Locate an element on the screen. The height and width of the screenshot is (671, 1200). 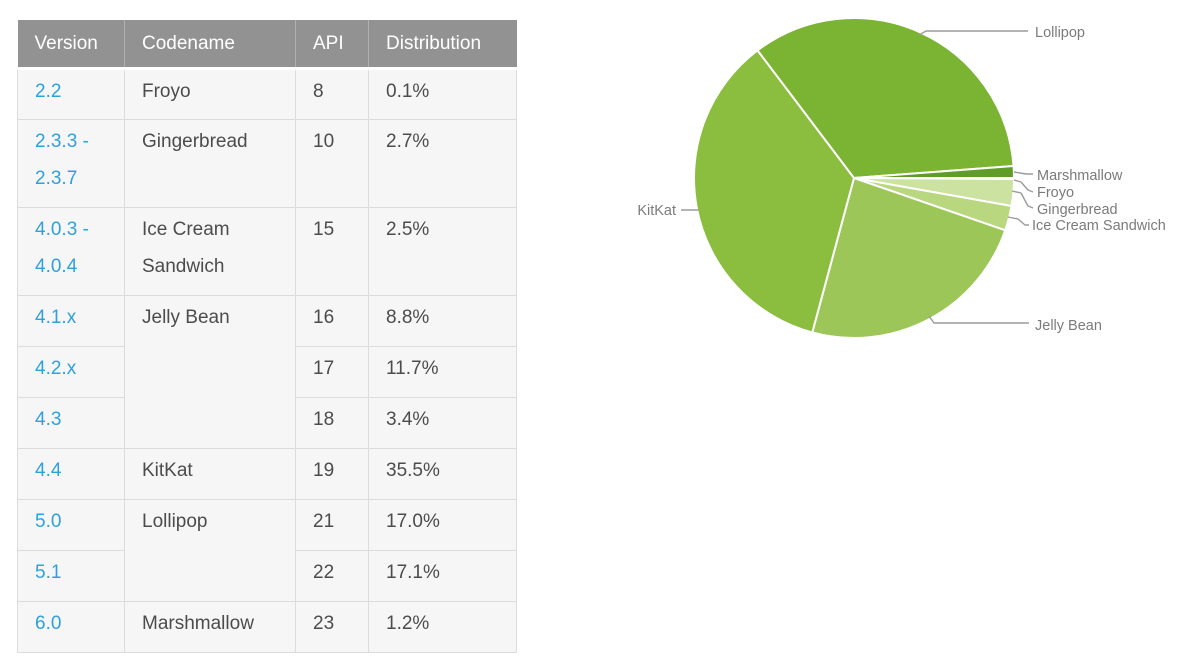
codename-text: Gingerbread is located at coordinates (195, 141).